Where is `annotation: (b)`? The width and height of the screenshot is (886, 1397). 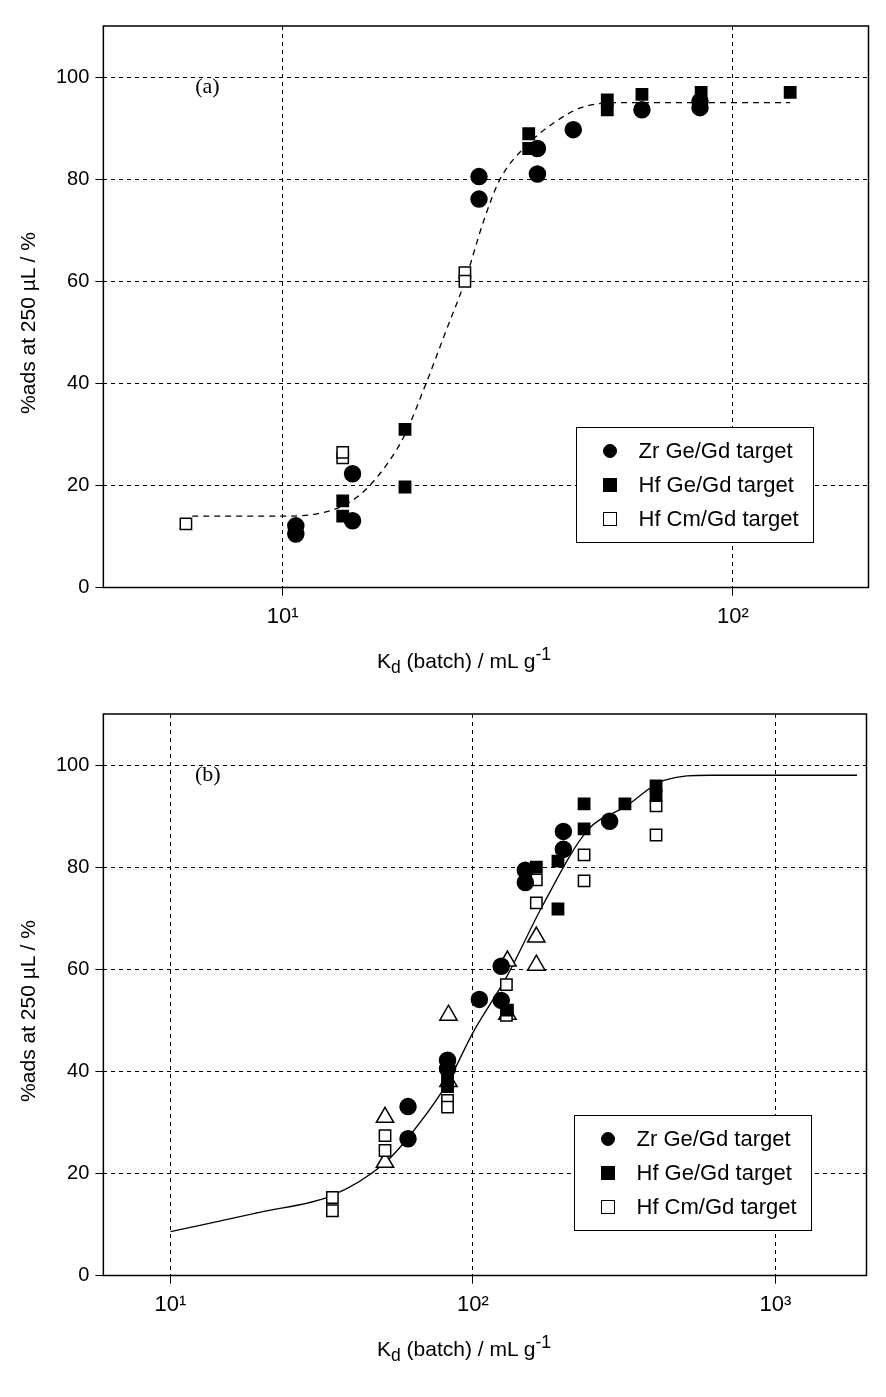
annotation: (b) is located at coordinates (207, 774).